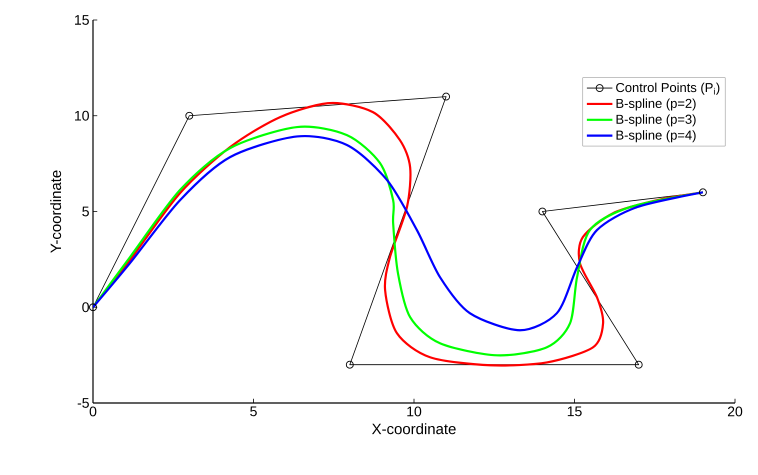 This screenshot has width=758, height=475. I want to click on legend-label: B-spline (p=4), so click(656, 136).